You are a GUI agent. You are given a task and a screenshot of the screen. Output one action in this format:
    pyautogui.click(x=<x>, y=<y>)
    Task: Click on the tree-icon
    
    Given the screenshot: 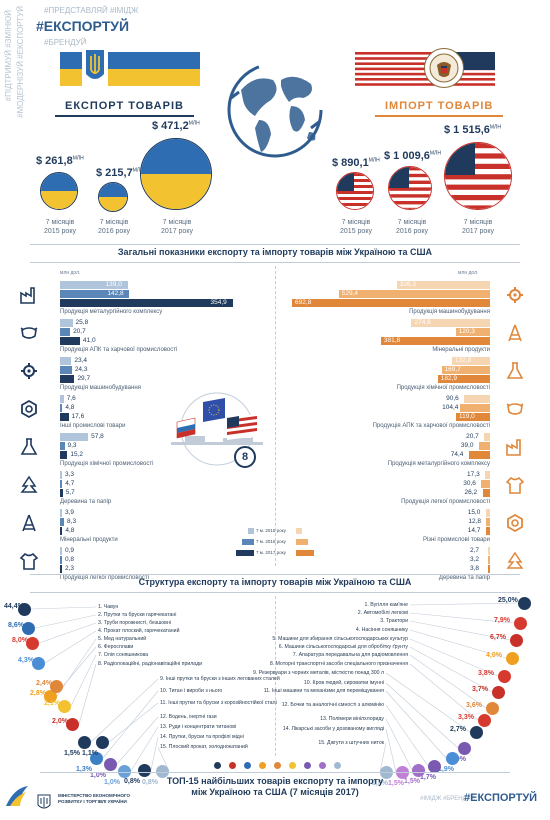 What is the action you would take?
    pyautogui.click(x=515, y=561)
    